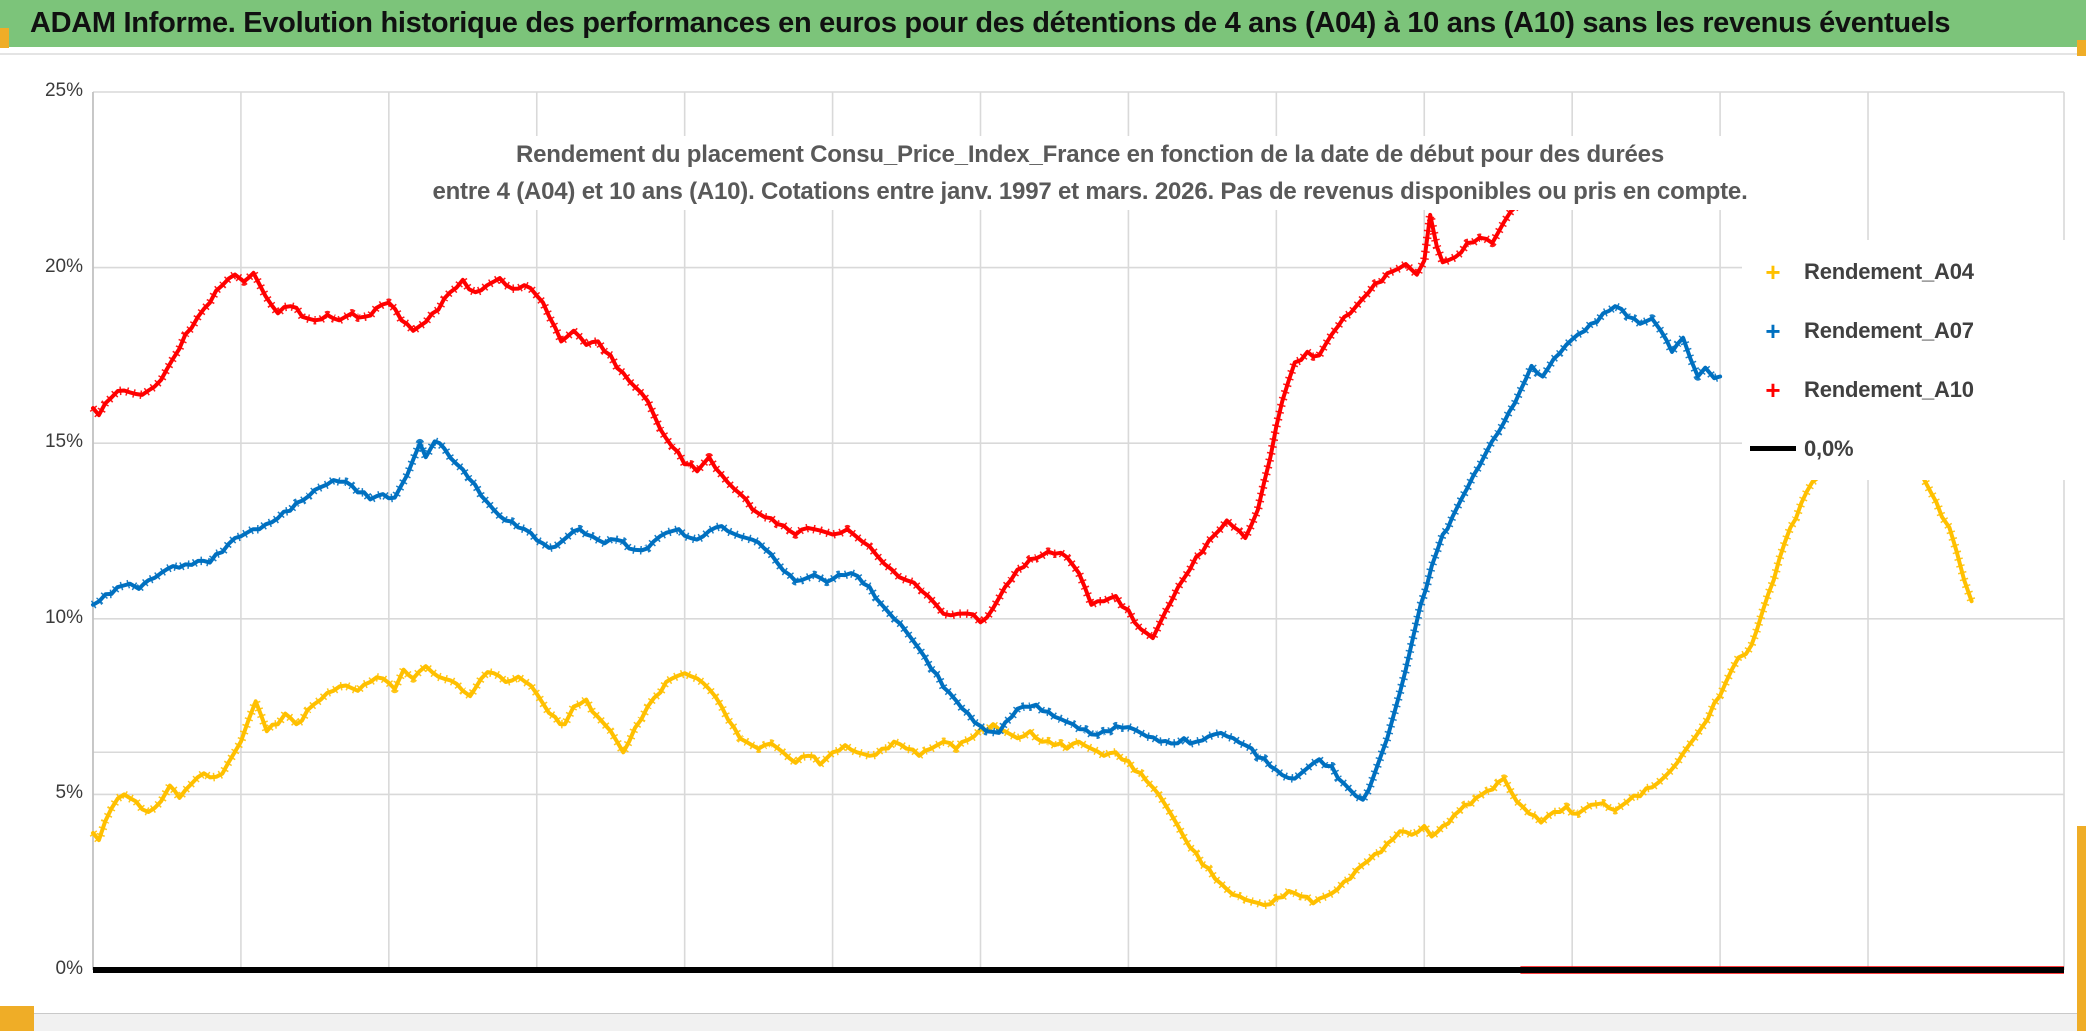  I want to click on y-axis-tick-label: 25%, so click(63, 90).